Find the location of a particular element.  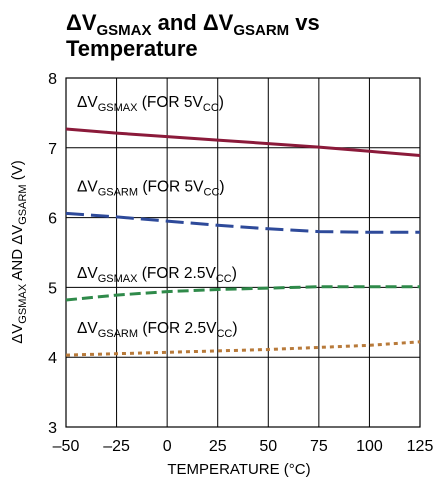

y-tick-label: 5 is located at coordinates (52, 288).